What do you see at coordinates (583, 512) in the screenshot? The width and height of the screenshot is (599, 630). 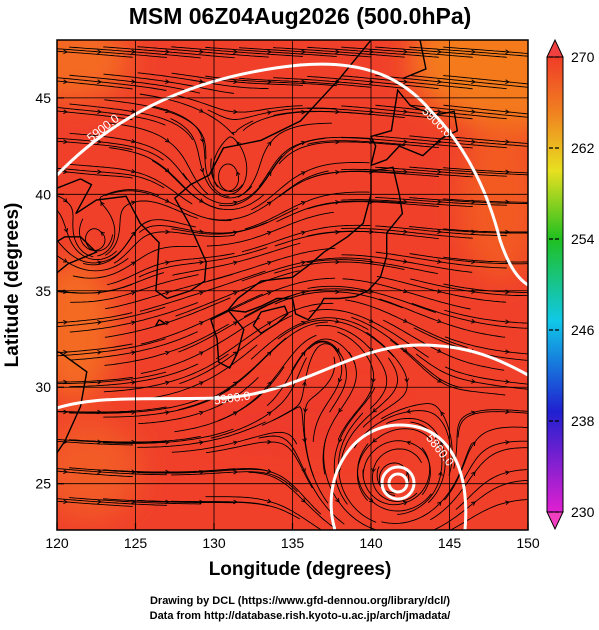 I see `colorbar-tick-label: 230` at bounding box center [583, 512].